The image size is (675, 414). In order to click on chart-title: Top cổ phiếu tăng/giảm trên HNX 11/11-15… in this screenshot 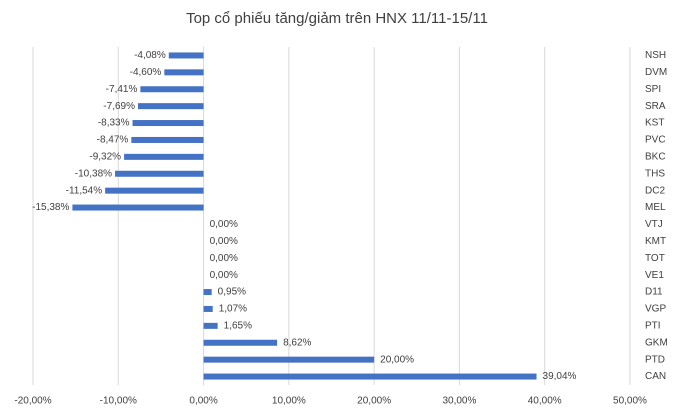, I will do `click(337, 18)`.